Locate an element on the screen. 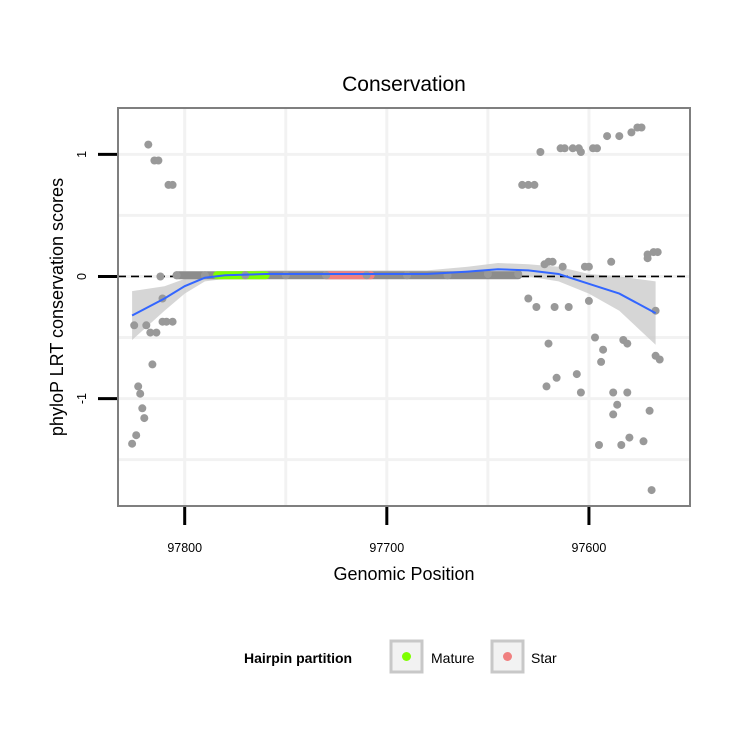 This screenshot has height=750, width=750. legend-label-star: Star is located at coordinates (544, 658).